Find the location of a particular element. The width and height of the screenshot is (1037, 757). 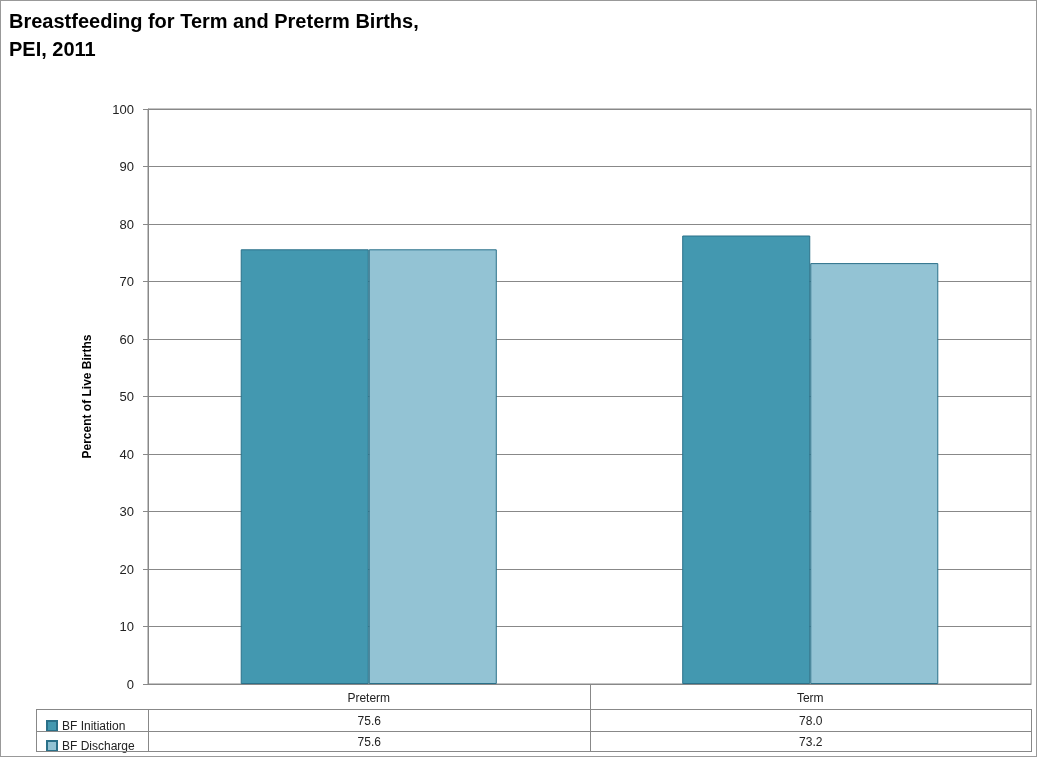

y-tick-label: 40 is located at coordinates (126, 454).